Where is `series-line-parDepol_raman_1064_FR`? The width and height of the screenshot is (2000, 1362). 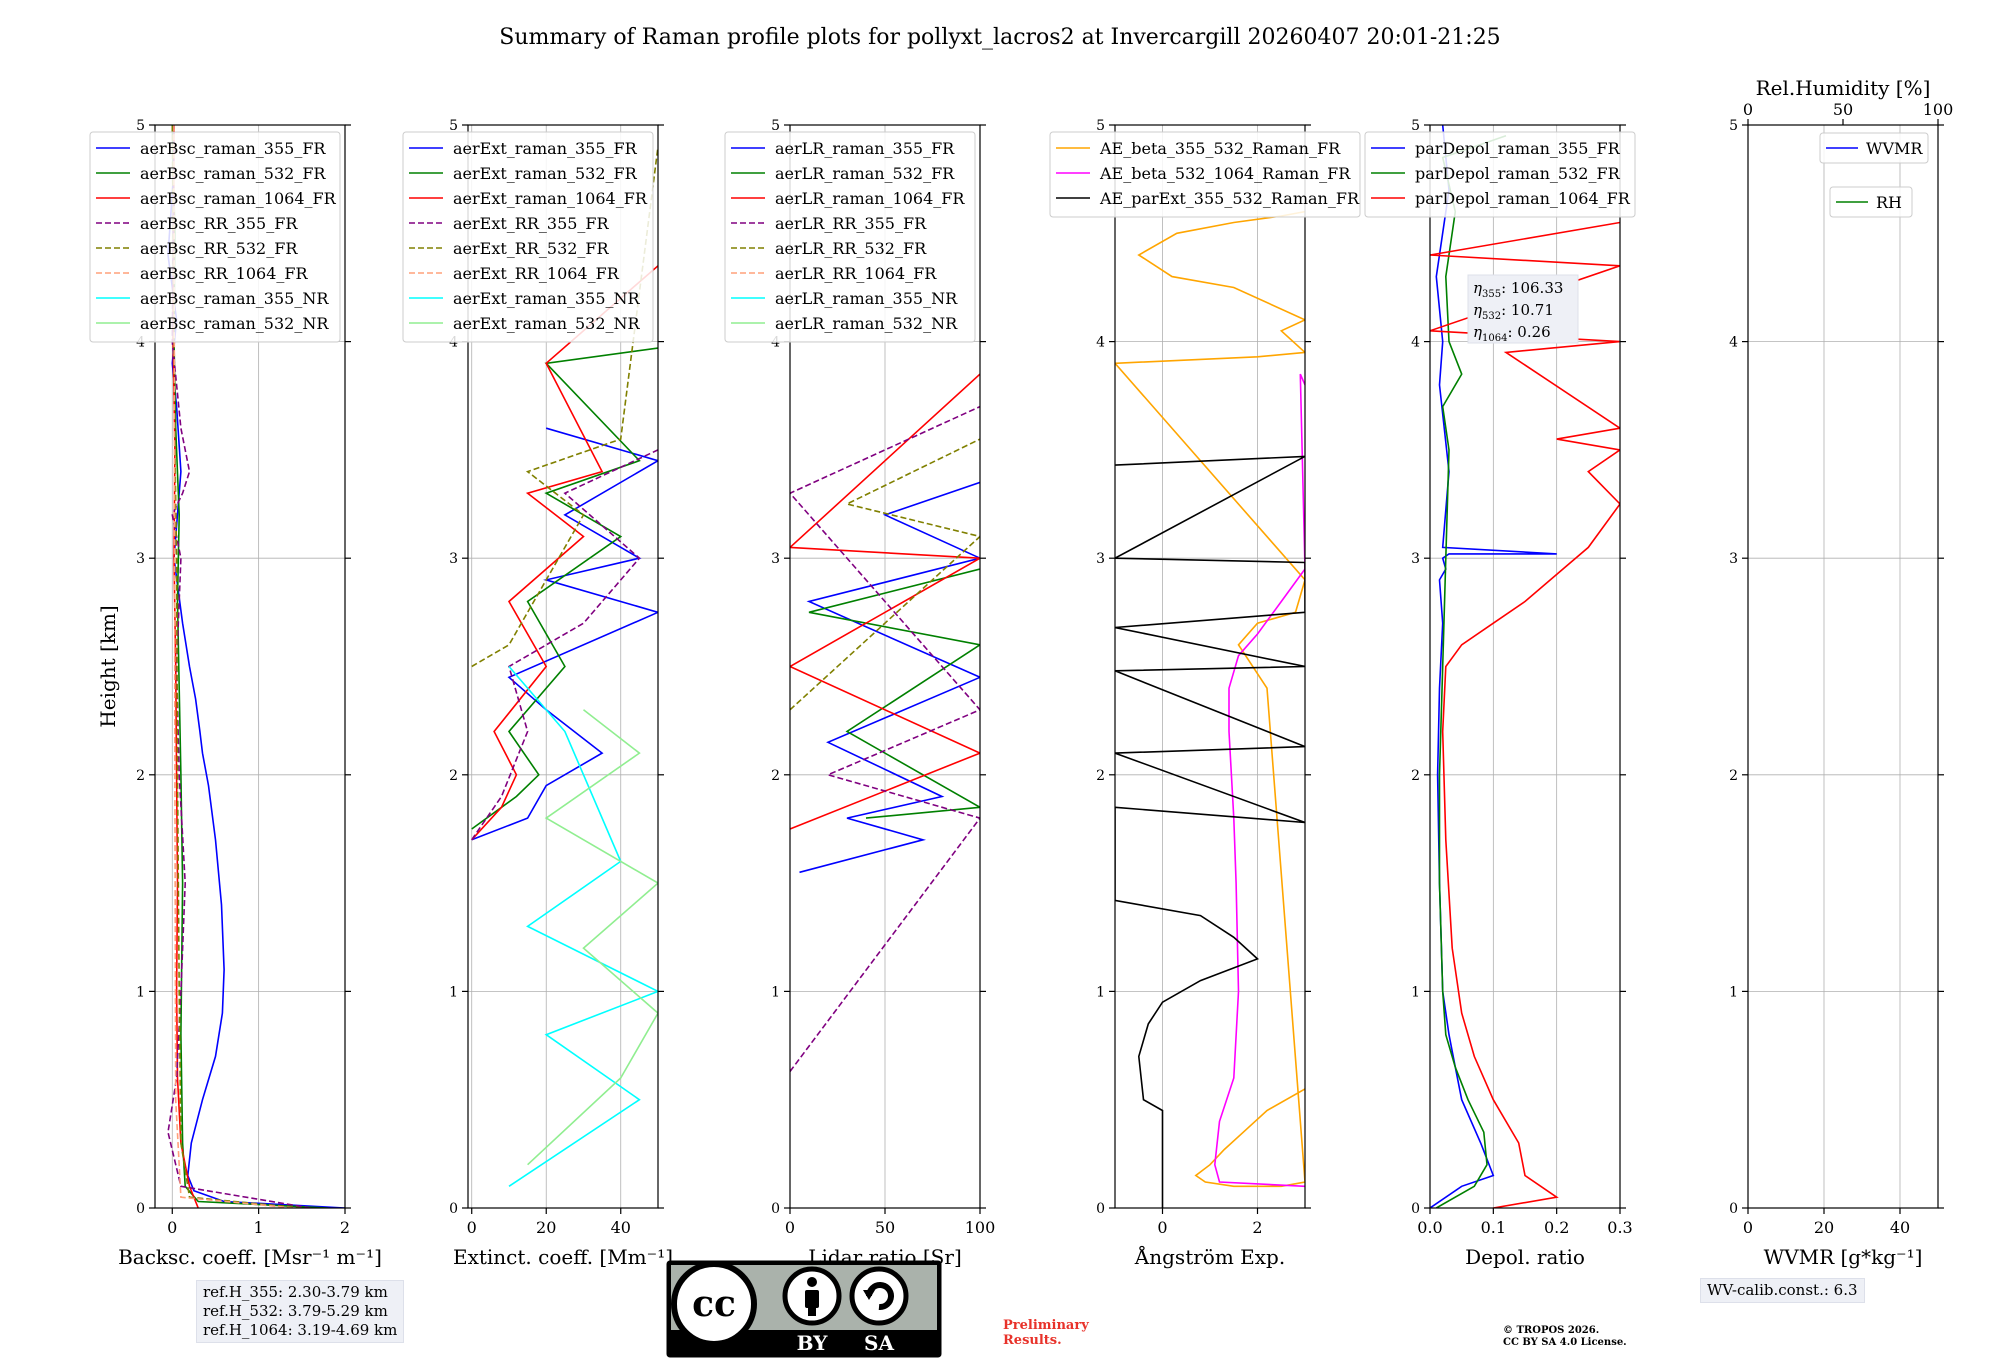
series-line-parDepol_raman_1064_FR is located at coordinates (1525, 714).